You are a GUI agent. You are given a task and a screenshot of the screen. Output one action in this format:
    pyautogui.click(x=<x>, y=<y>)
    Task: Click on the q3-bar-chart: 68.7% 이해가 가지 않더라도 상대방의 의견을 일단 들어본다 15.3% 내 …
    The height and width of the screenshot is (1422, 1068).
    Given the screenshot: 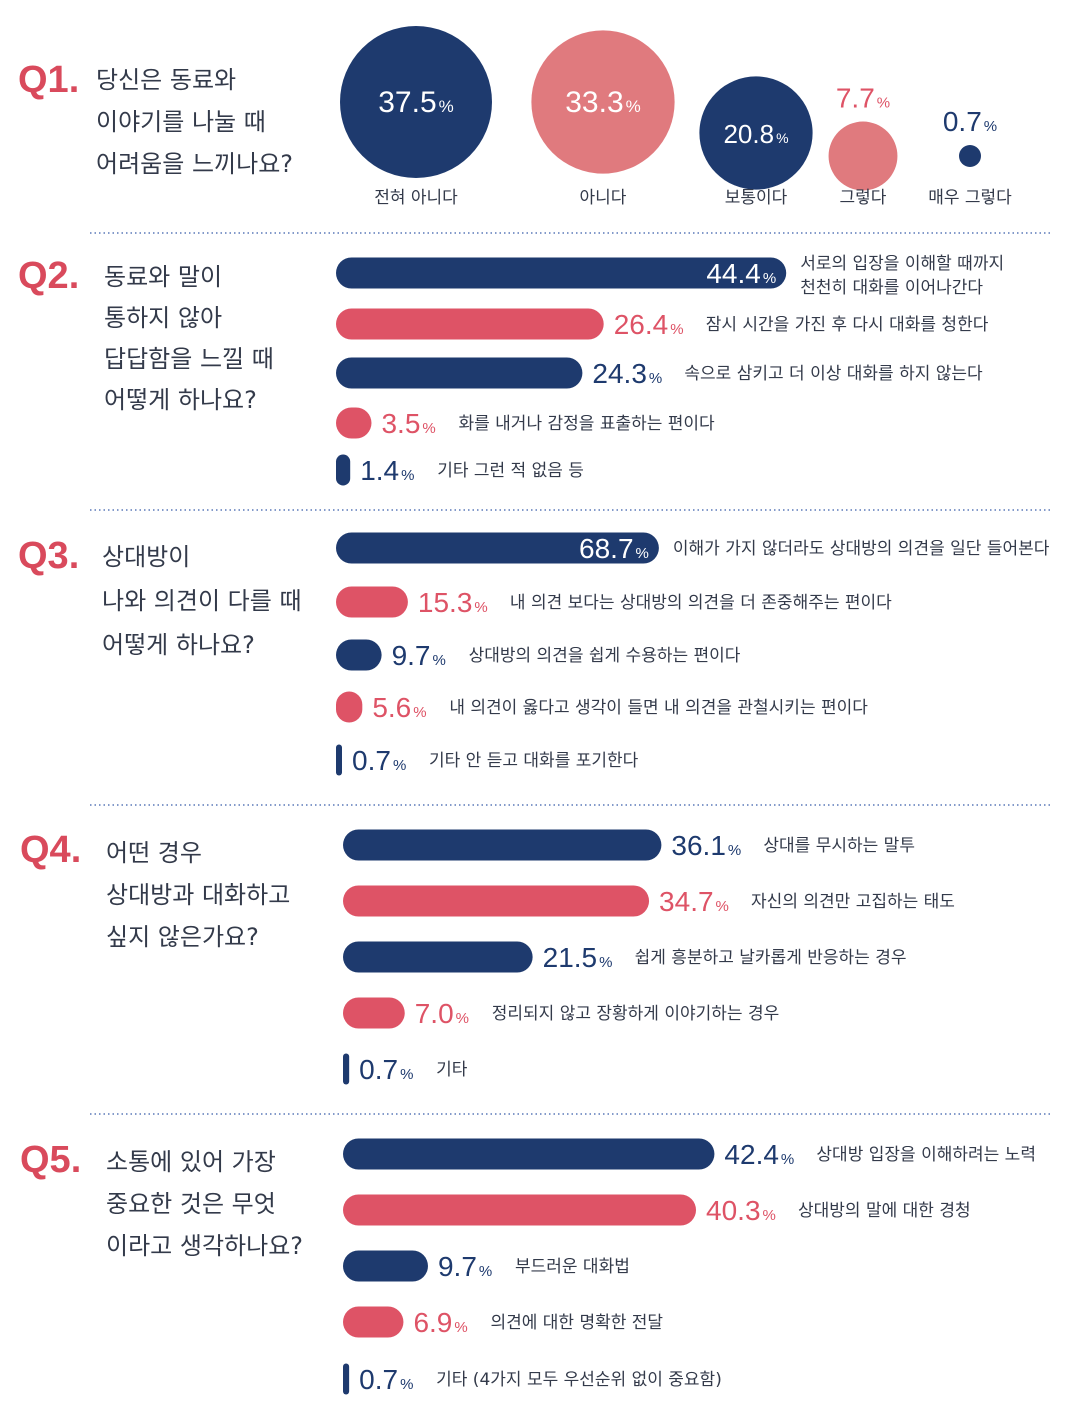 What is the action you would take?
    pyautogui.click(x=693, y=654)
    